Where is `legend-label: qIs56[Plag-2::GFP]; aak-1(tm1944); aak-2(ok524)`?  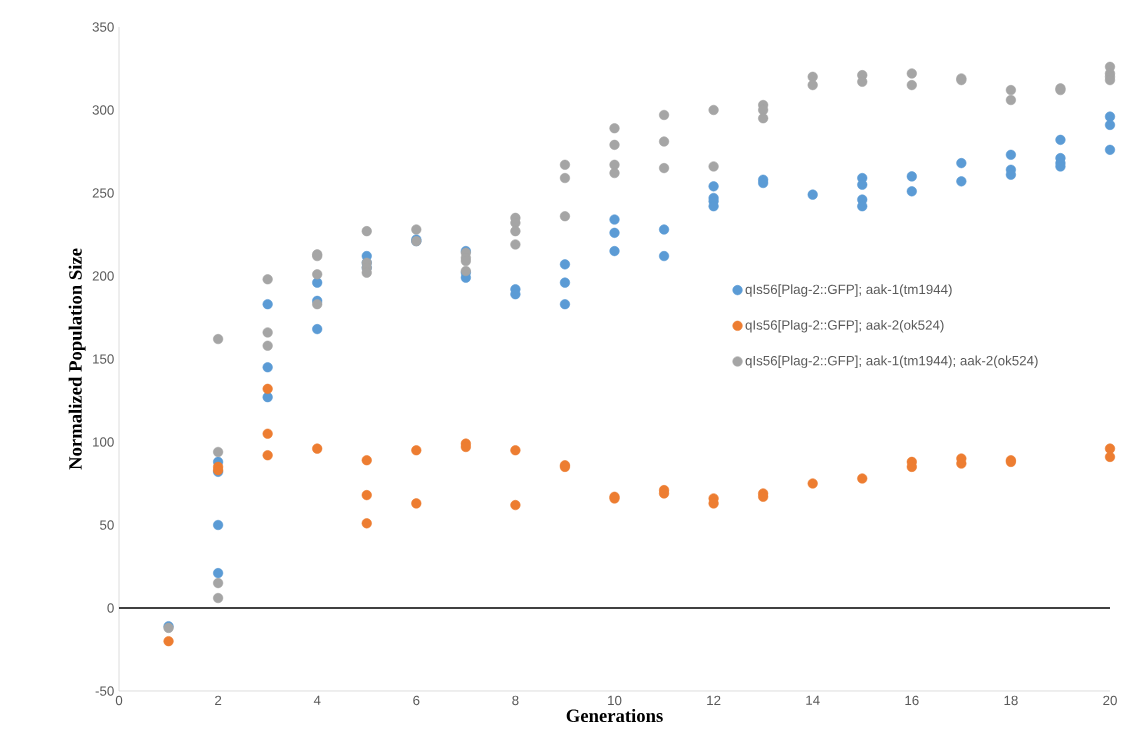 legend-label: qIs56[Plag-2::GFP]; aak-1(tm1944); aak-2(ok524) is located at coordinates (891, 362).